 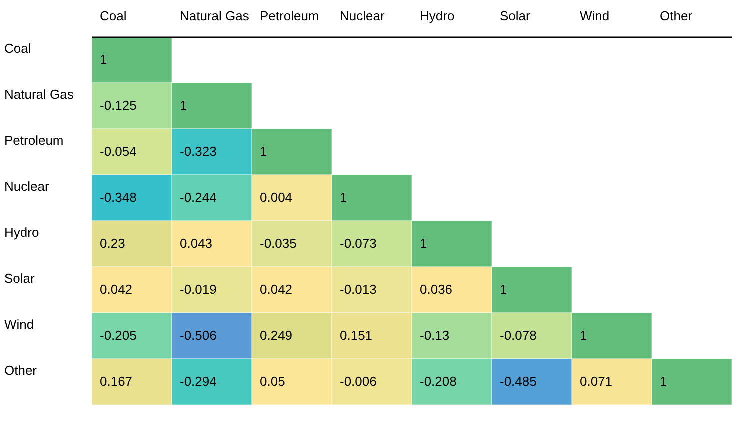 I want to click on x-tick-label: Natural Gas, so click(x=215, y=16).